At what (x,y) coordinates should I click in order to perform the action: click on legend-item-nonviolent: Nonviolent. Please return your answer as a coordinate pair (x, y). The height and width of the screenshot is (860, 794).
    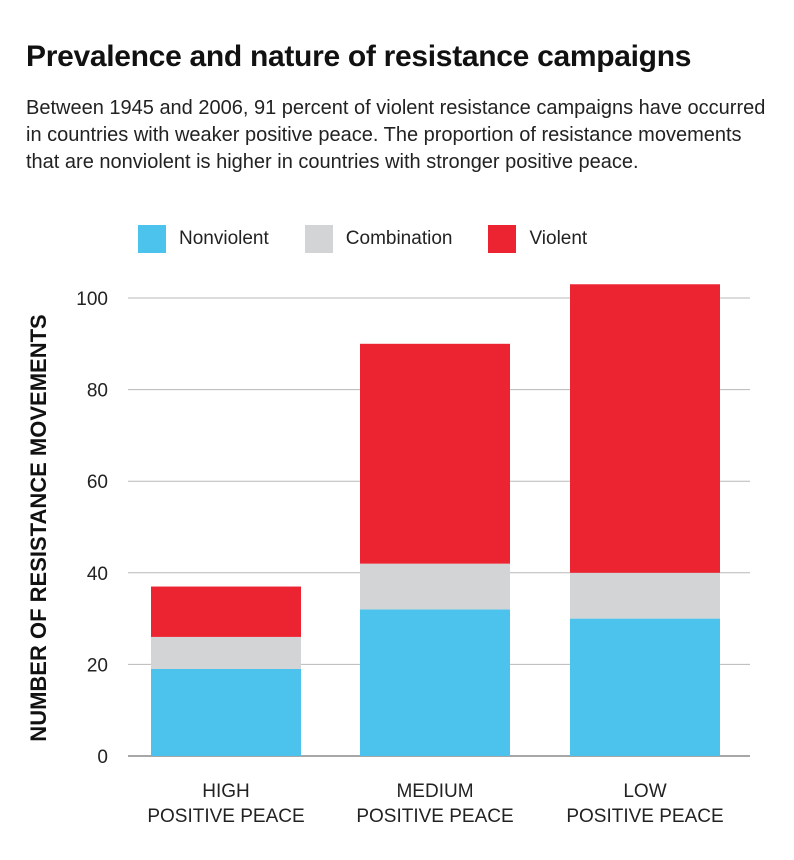
    Looking at the image, I should click on (203, 239).